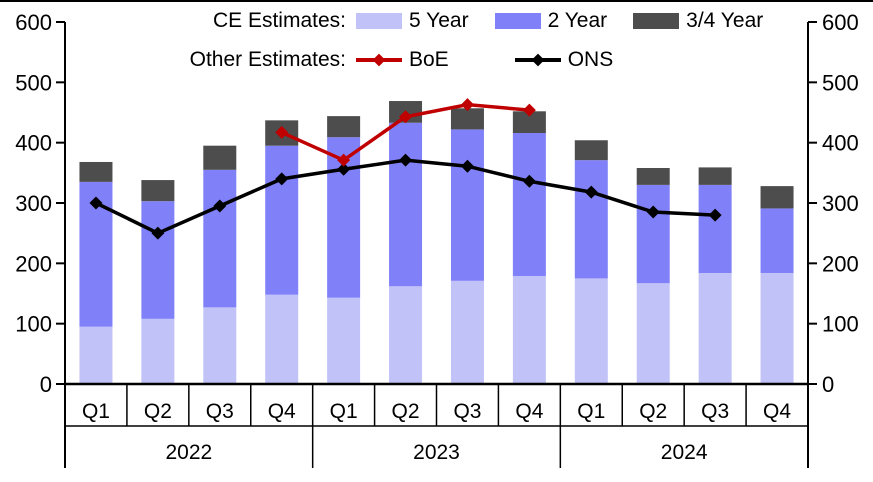  What do you see at coordinates (33, 324) in the screenshot?
I see `y-axis-label-left-100: 100` at bounding box center [33, 324].